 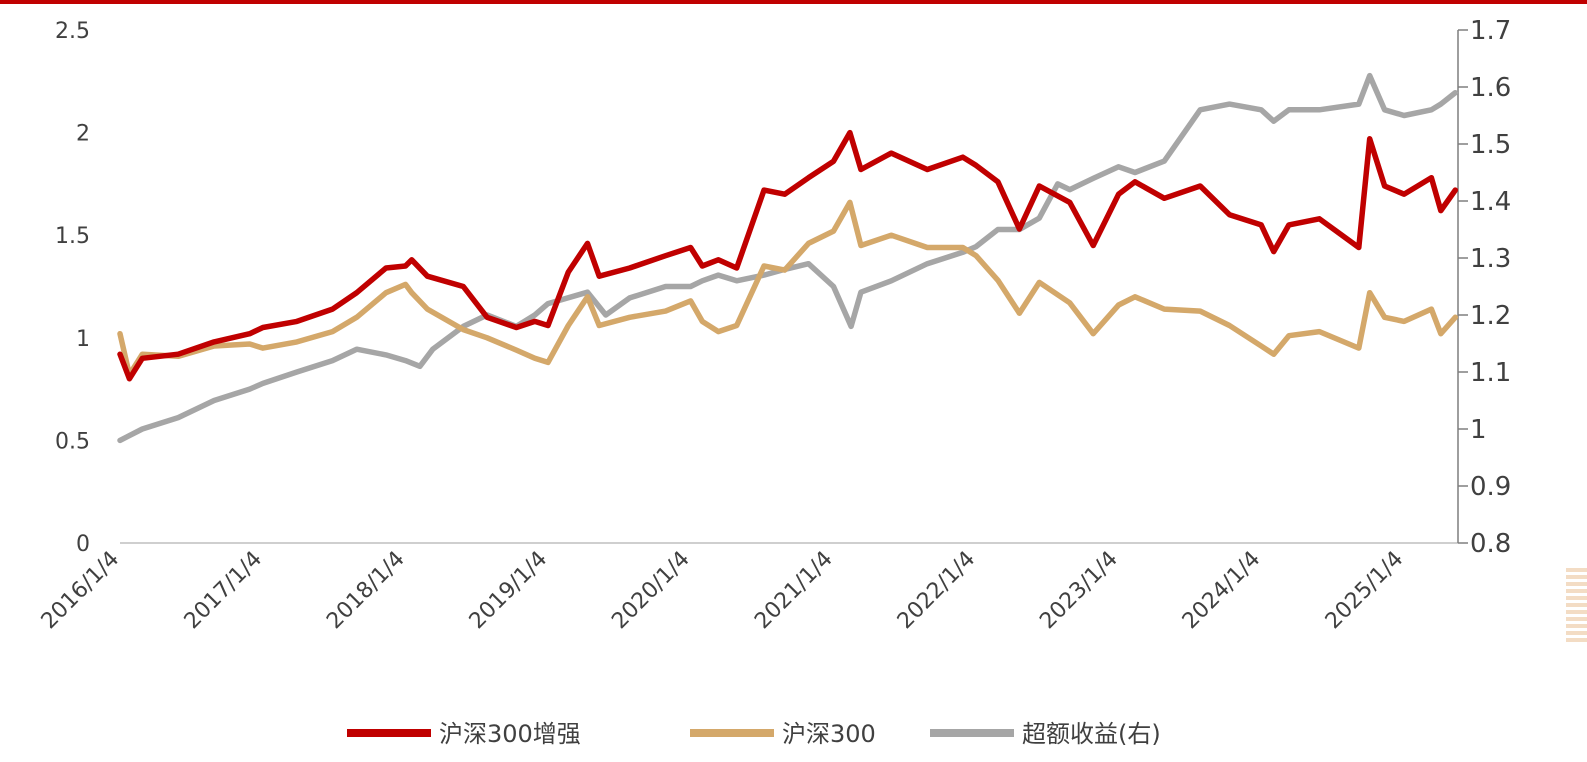 What do you see at coordinates (1222, 591) in the screenshot?
I see `x-tick-label: 2024/1/4` at bounding box center [1222, 591].